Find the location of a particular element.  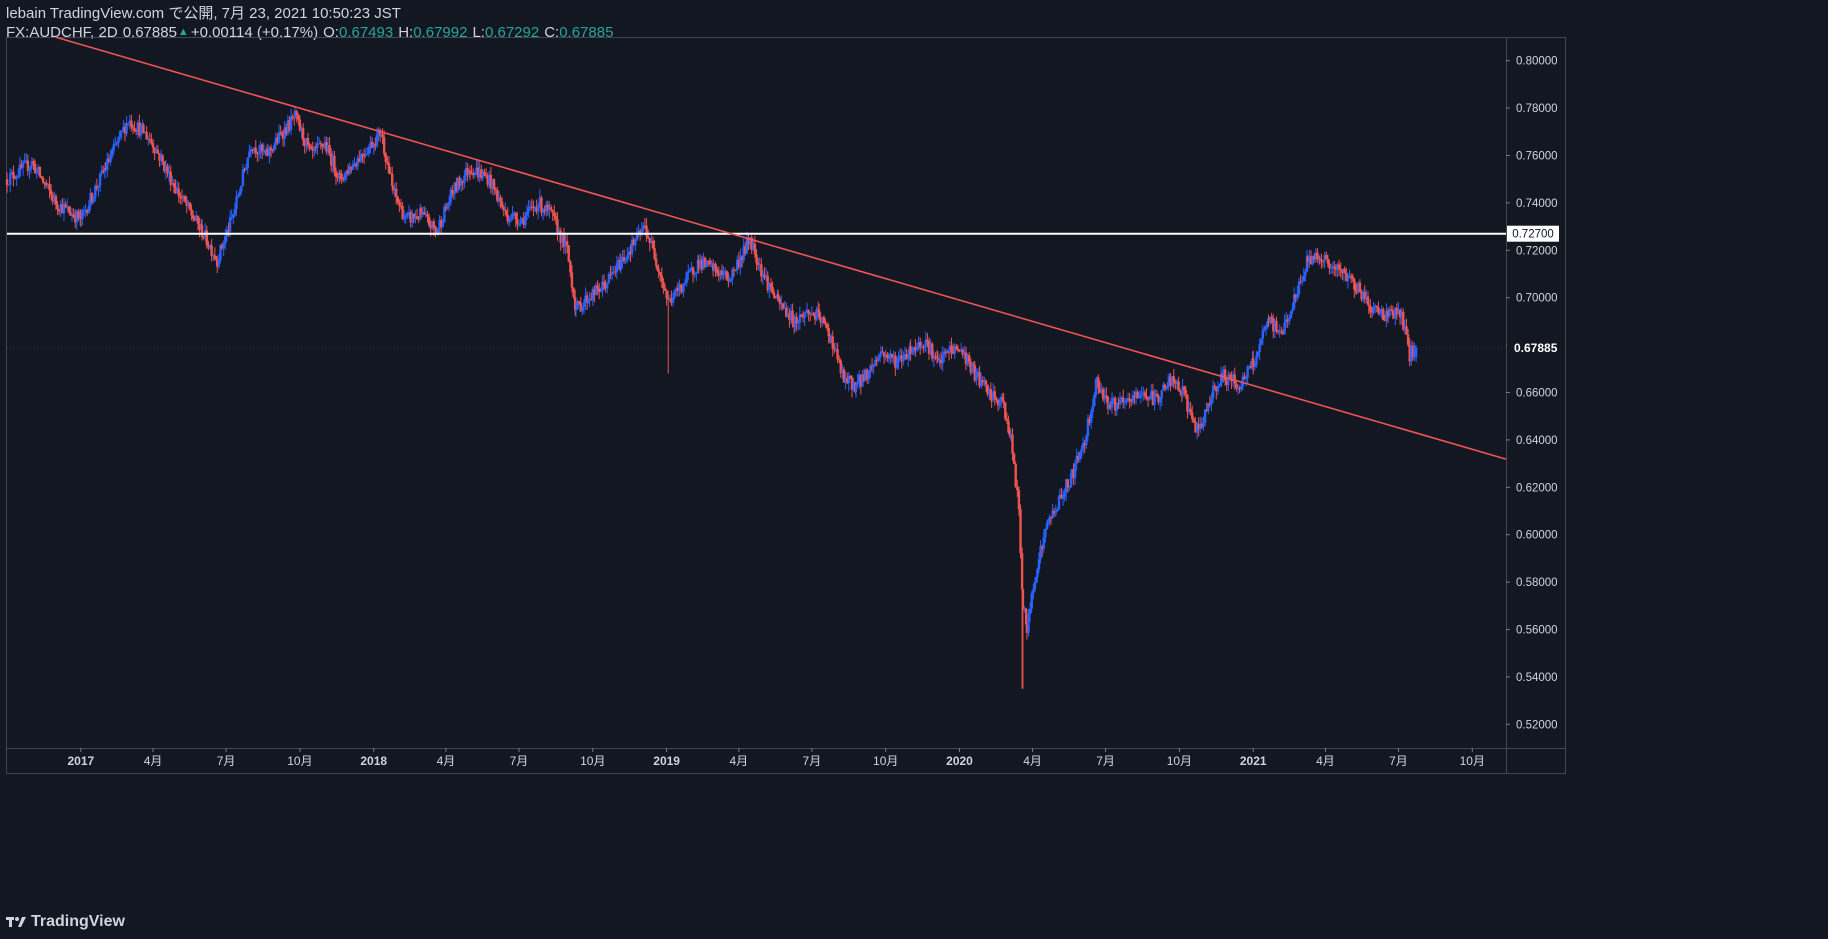

low-label: L: is located at coordinates (478, 32).